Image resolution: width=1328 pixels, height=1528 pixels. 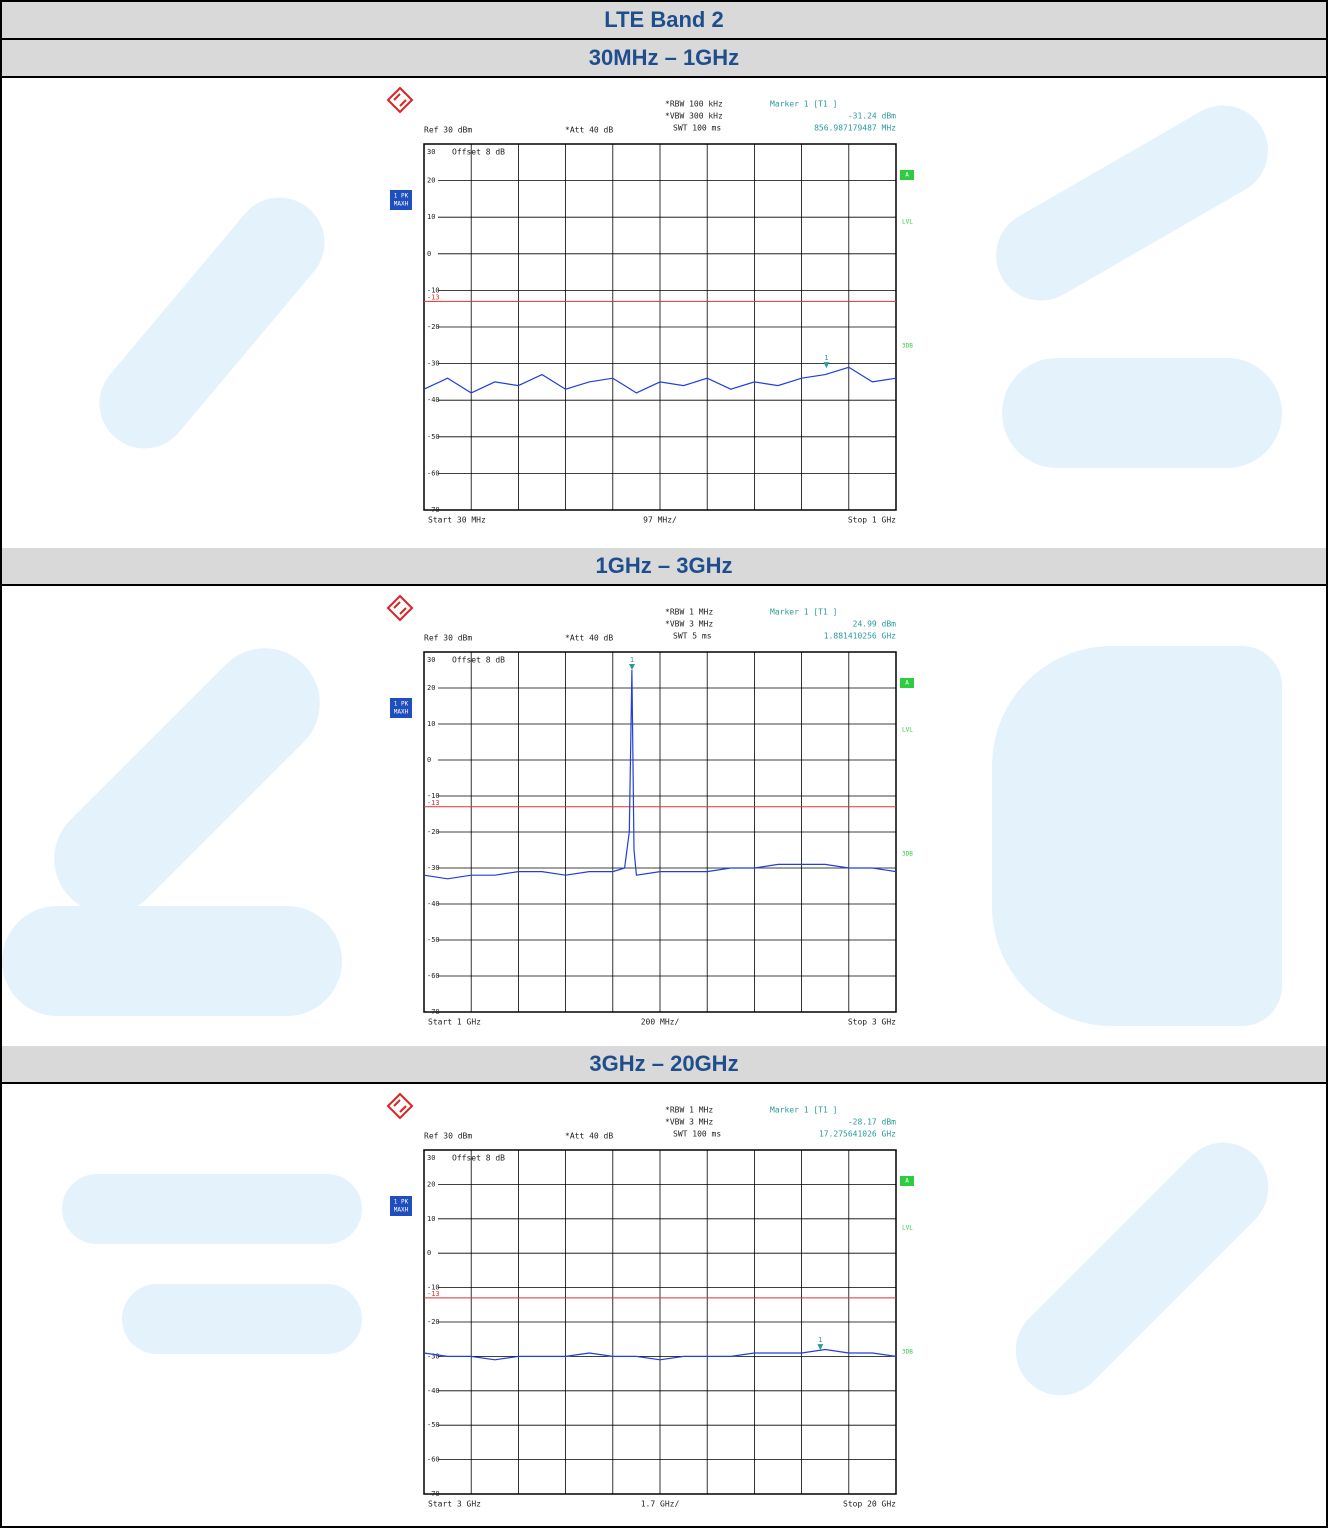 What do you see at coordinates (860, 636) in the screenshot?
I see `marker-freq: 1.881410256 GHz` at bounding box center [860, 636].